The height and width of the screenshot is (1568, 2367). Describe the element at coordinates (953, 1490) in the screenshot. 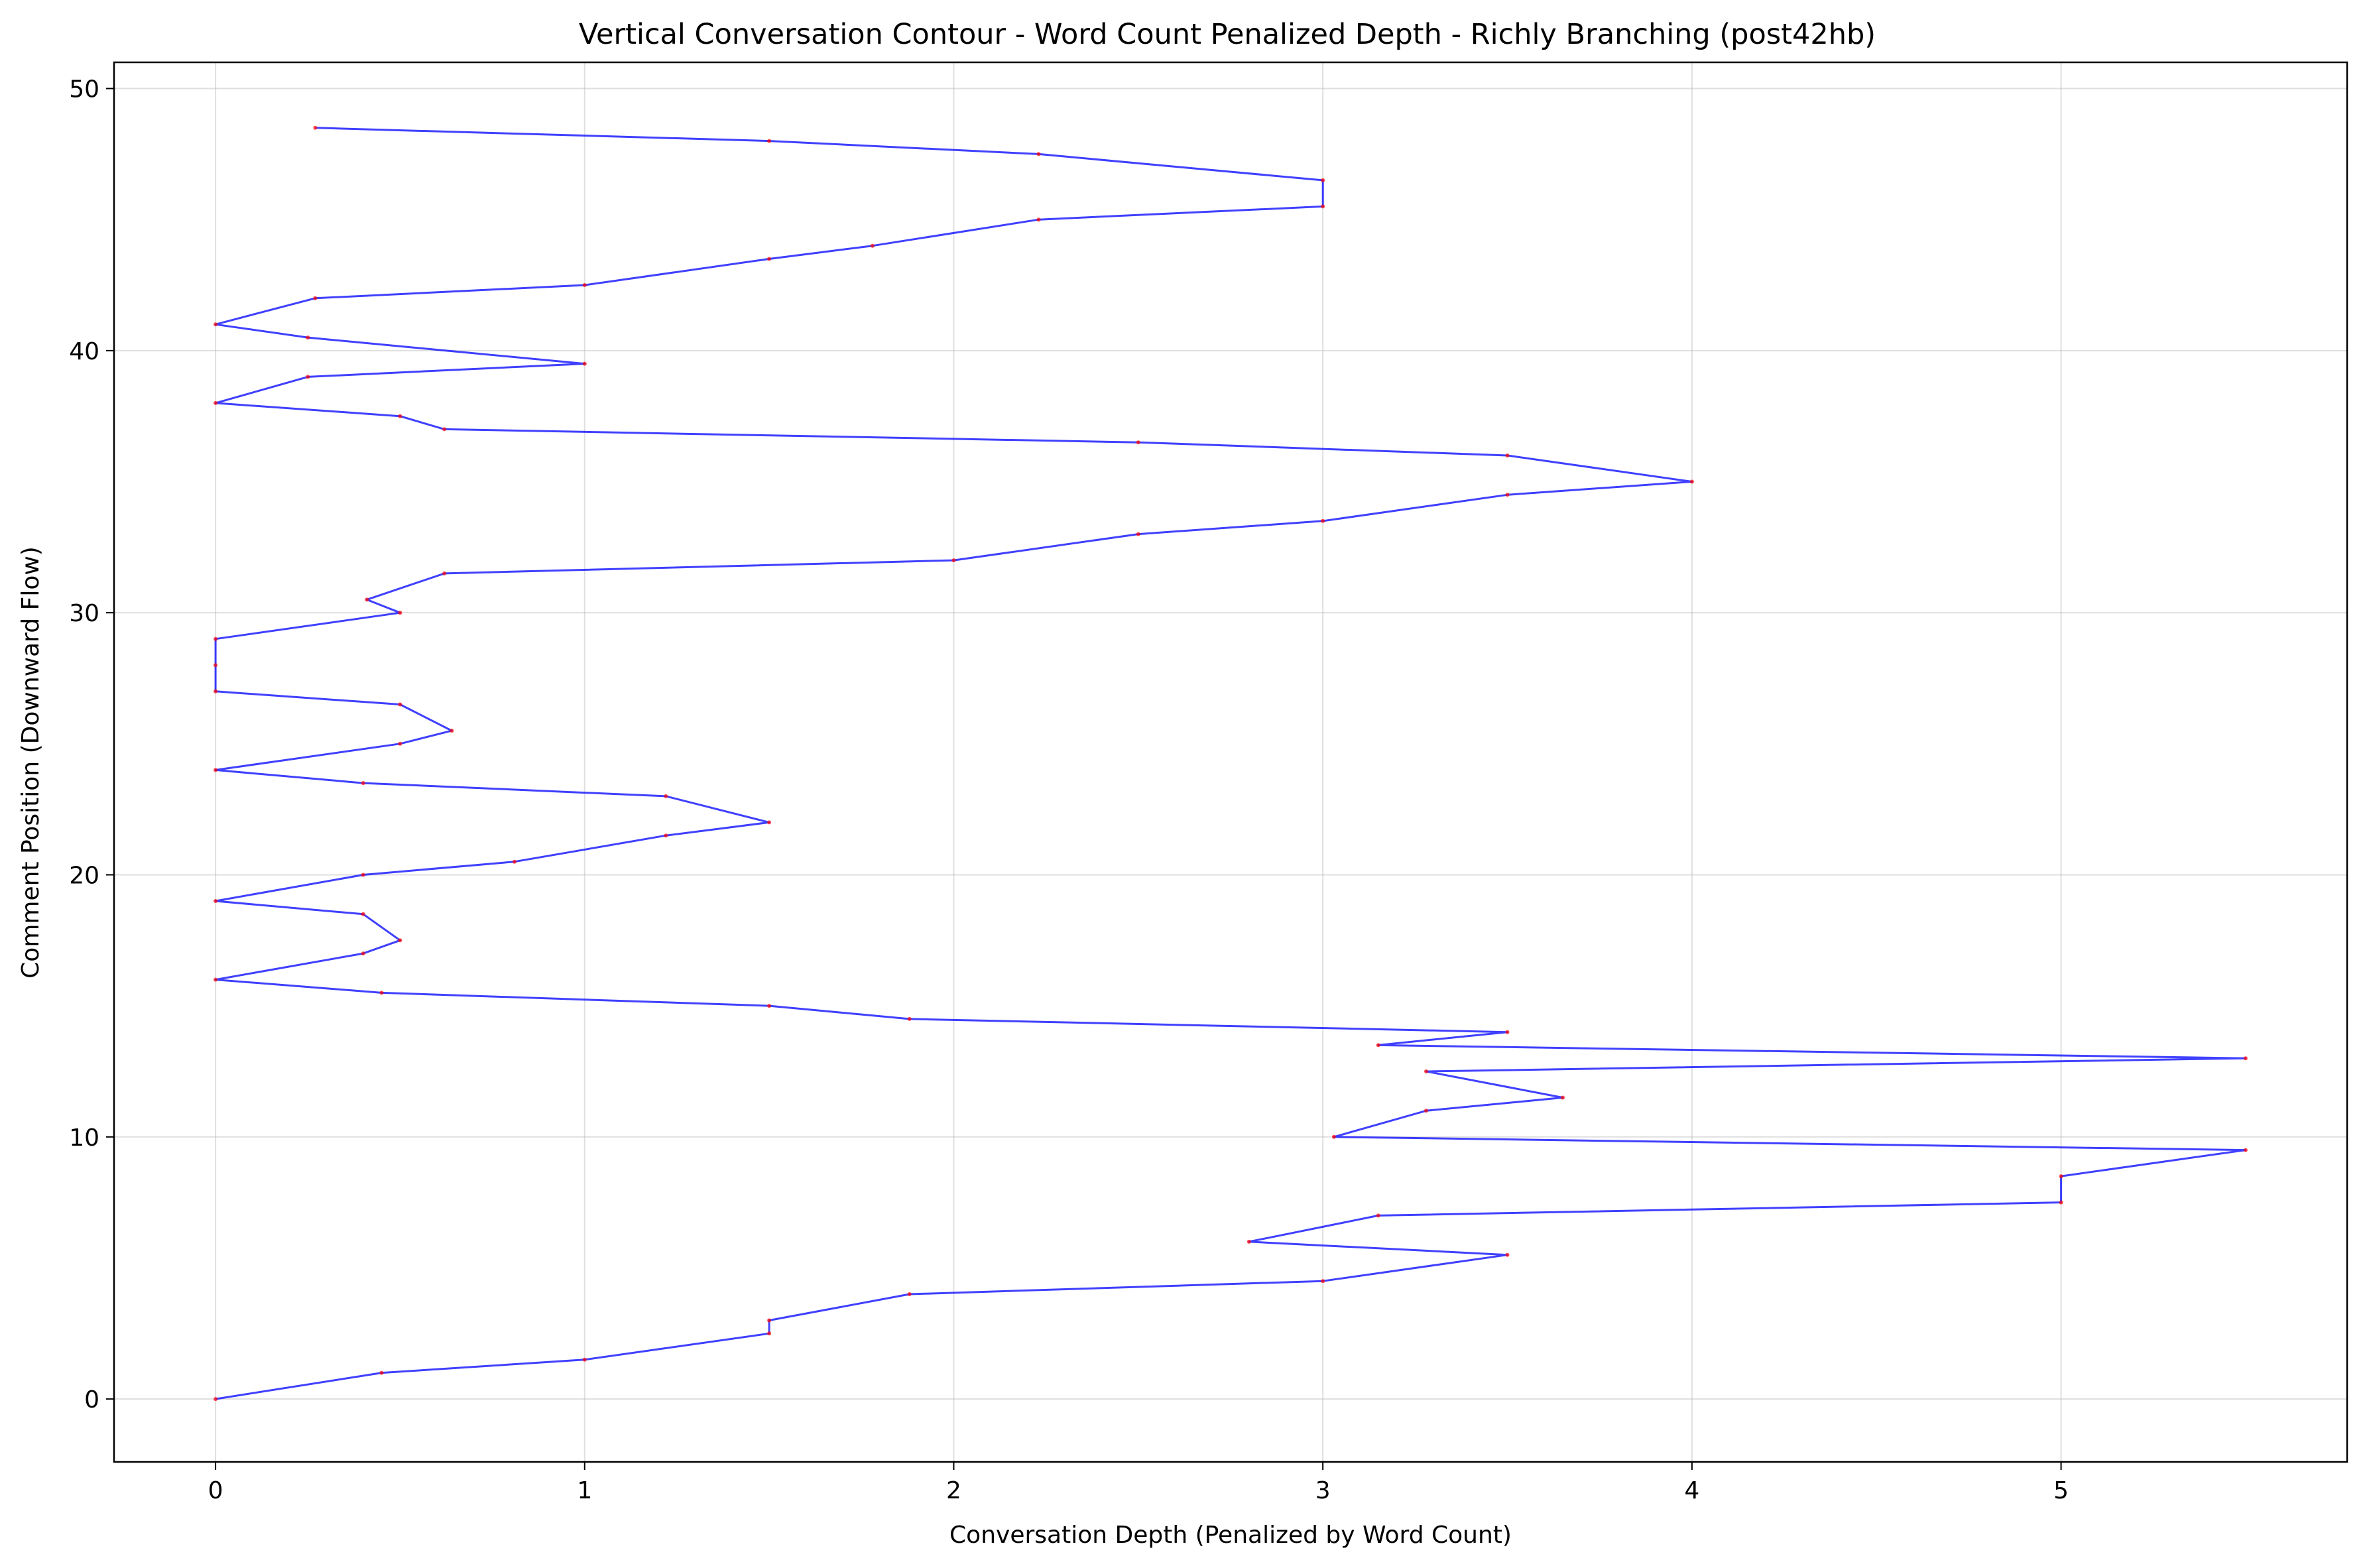

I see `x-tick-label: 2` at that location.